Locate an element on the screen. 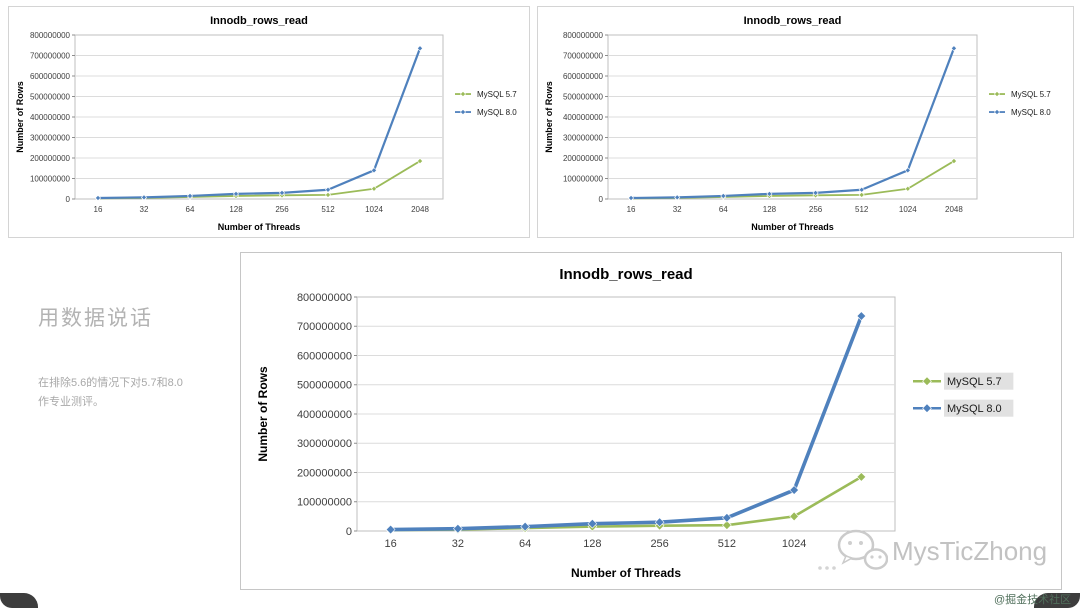 This screenshot has width=1080, height=608. watermark: MysTicZhong is located at coordinates (931, 551).